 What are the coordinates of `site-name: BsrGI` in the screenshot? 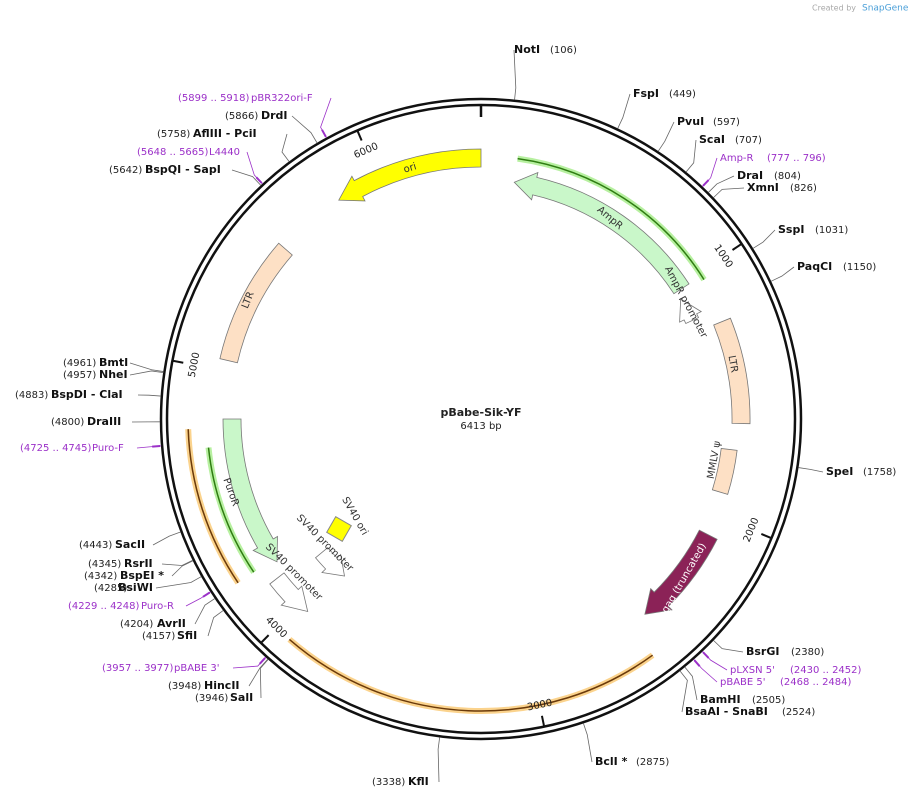 It's located at (762, 651).